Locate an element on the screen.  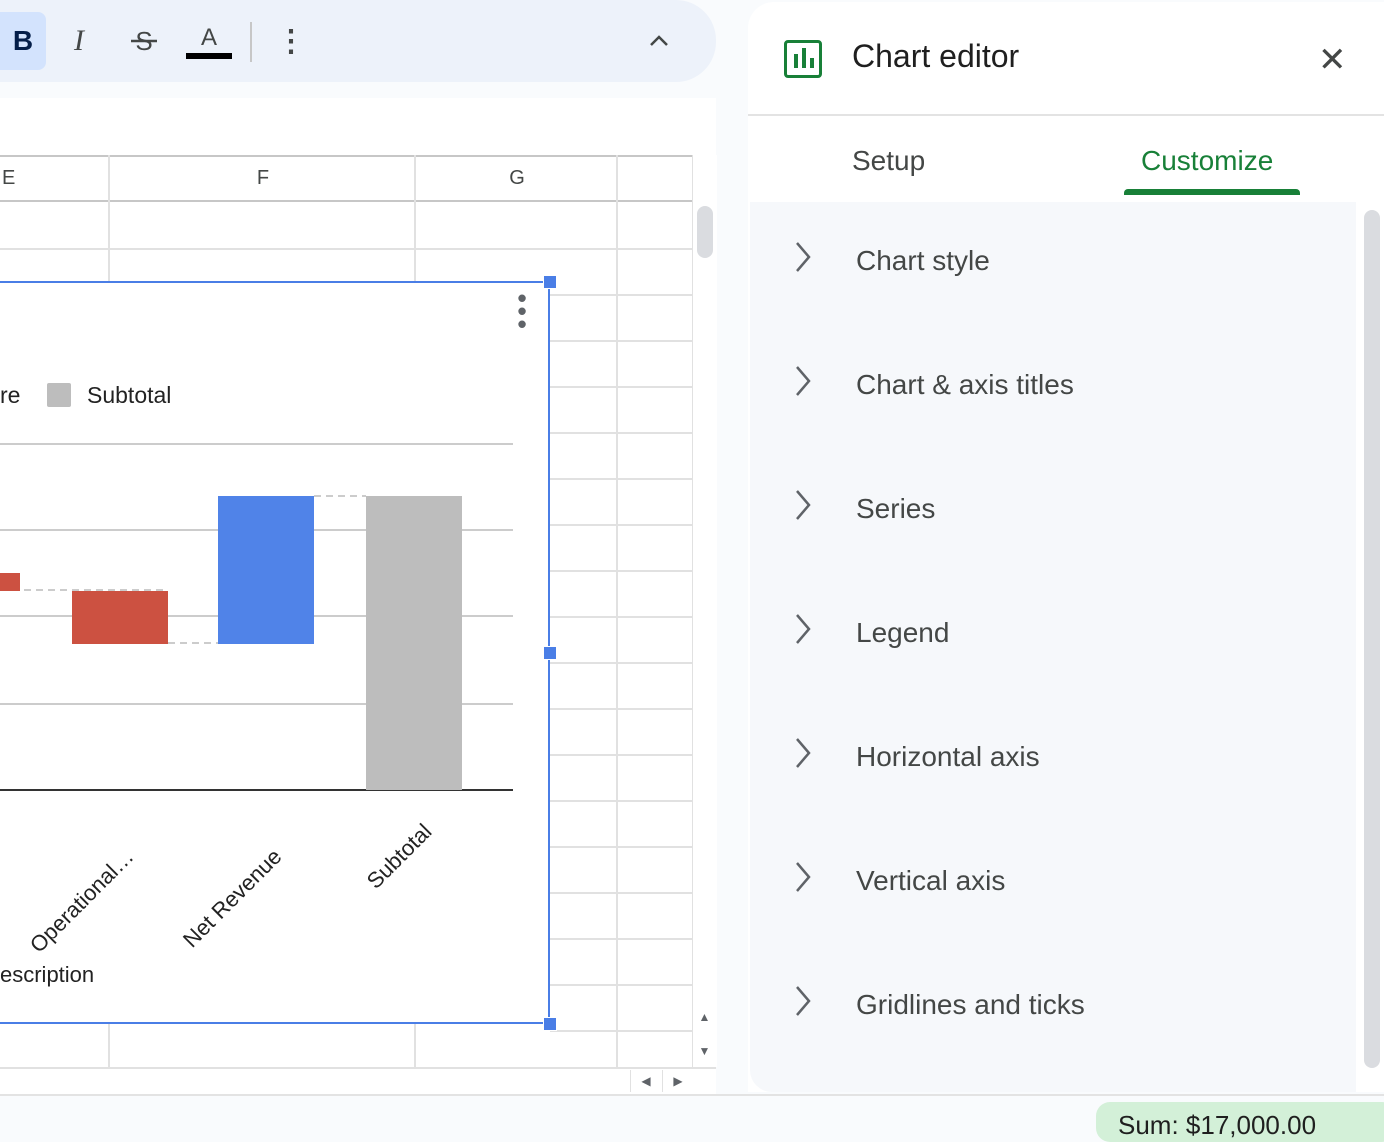
formatting-toolbar: B I S A ⋮ is located at coordinates (358, 41).